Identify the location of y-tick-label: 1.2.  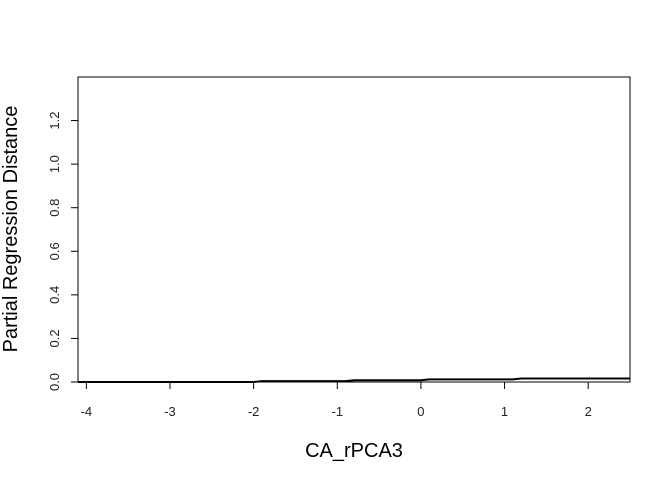
(54, 121).